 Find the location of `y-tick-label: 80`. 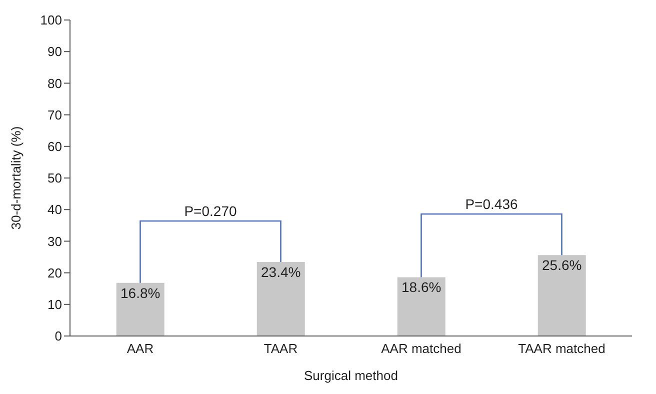

y-tick-label: 80 is located at coordinates (55, 83).